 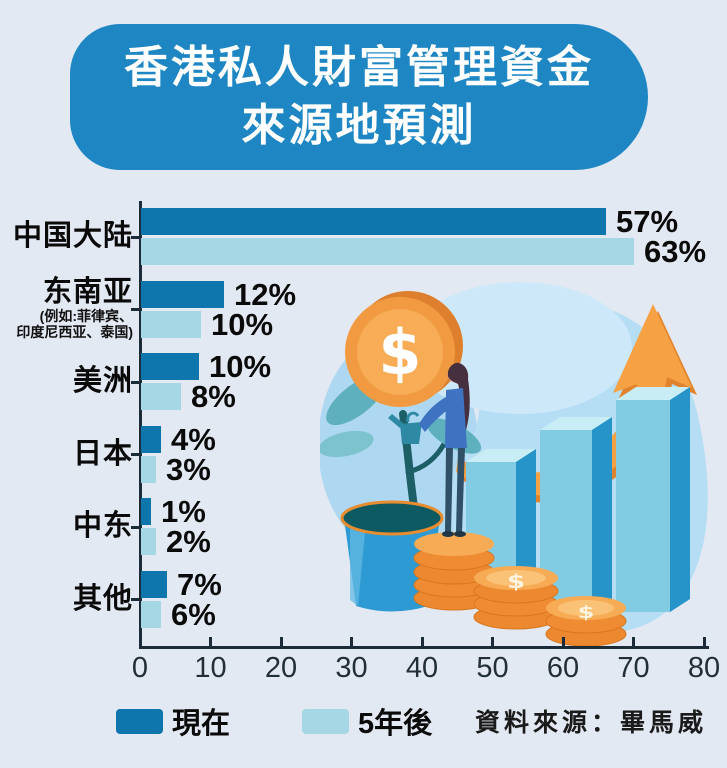 What do you see at coordinates (274, 721) in the screenshot?
I see `legend: 現在 5年後` at bounding box center [274, 721].